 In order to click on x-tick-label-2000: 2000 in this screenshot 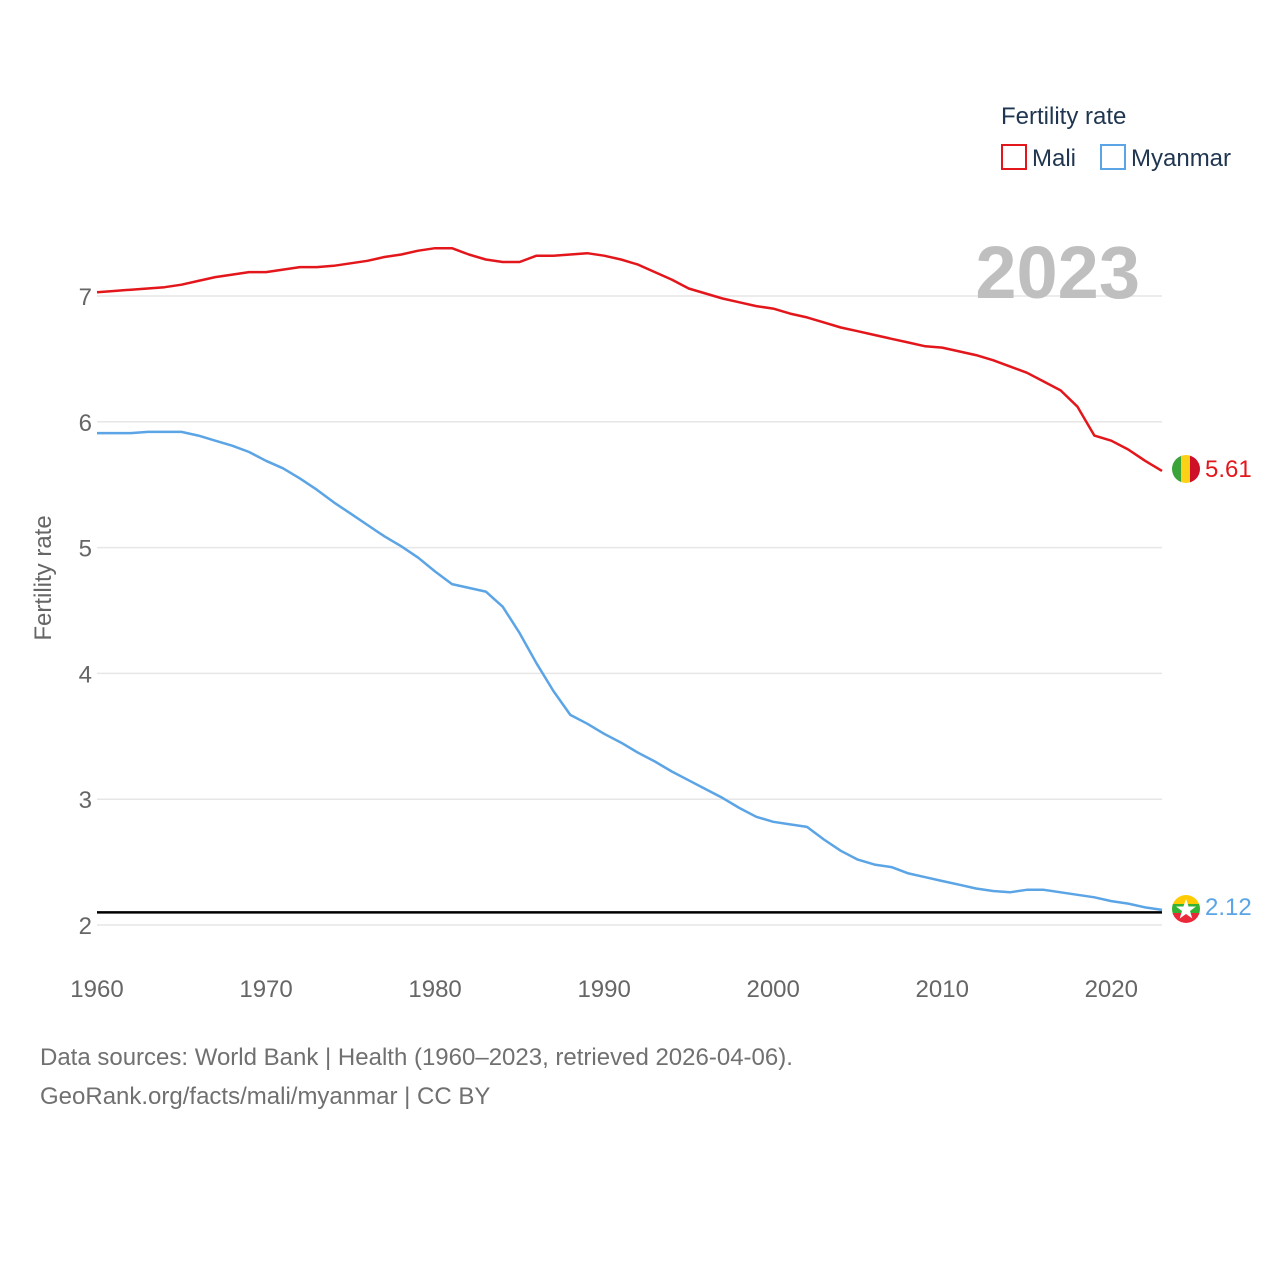, I will do `click(772, 989)`.